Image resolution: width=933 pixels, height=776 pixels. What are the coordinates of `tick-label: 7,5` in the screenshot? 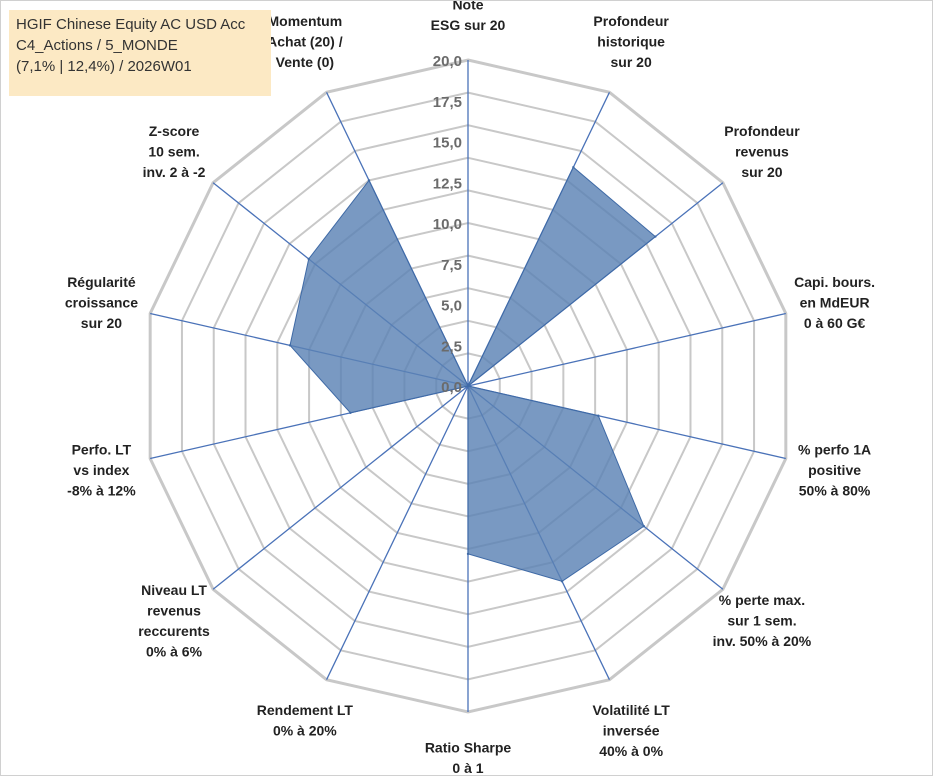 It's located at (451, 265).